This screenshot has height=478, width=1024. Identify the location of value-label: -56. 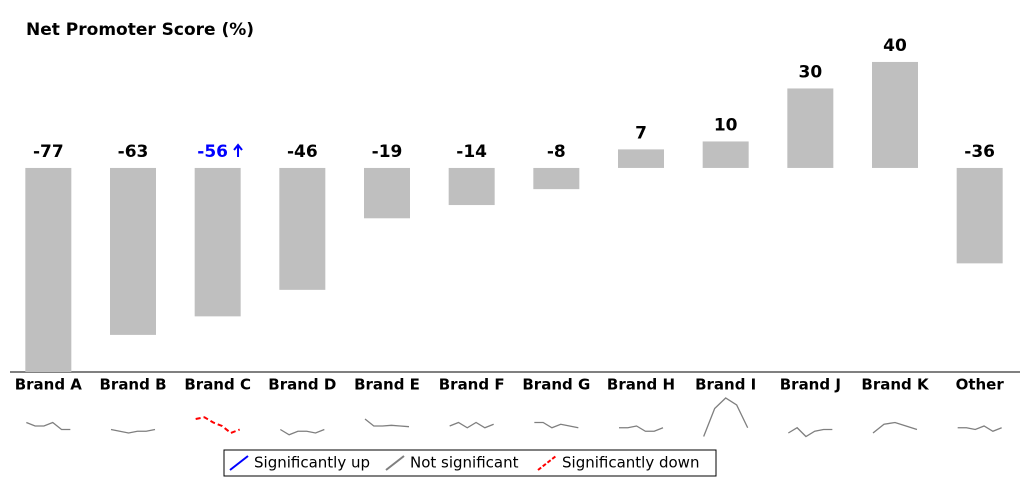
(212, 152).